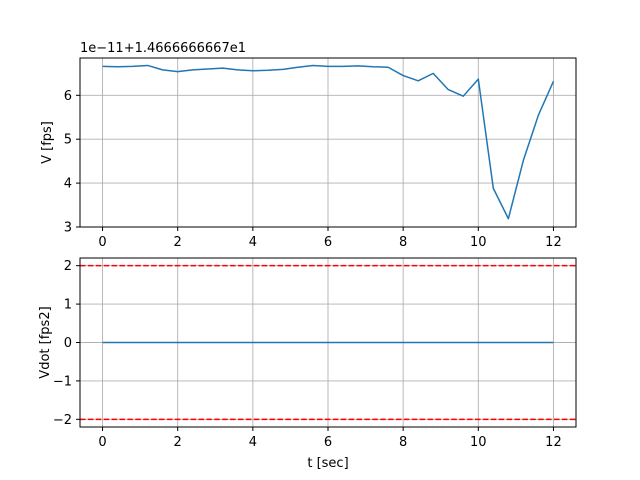 The height and width of the screenshot is (480, 640). Describe the element at coordinates (62, 381) in the screenshot. I see `y-tick-label: −1` at that location.